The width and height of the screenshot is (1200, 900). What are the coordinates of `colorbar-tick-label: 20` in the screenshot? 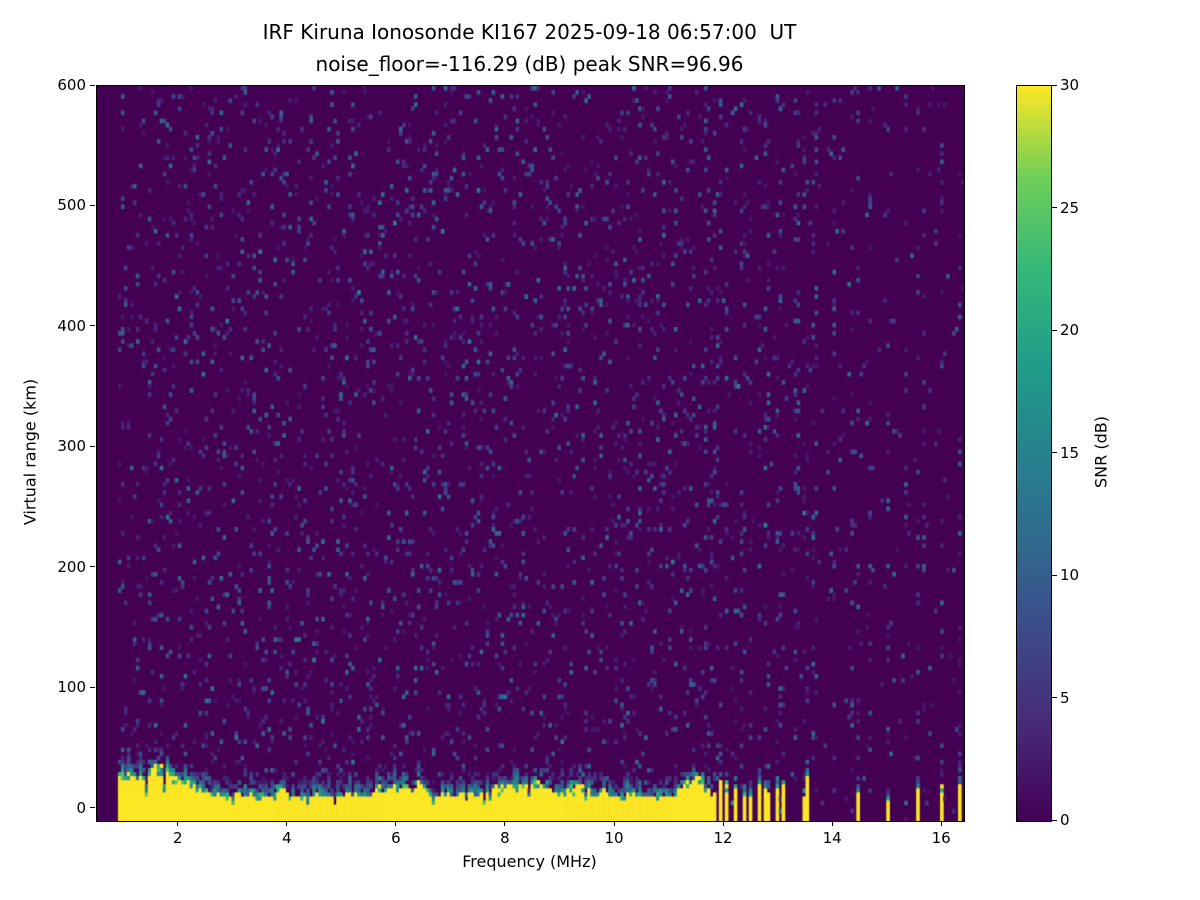 It's located at (1070, 330).